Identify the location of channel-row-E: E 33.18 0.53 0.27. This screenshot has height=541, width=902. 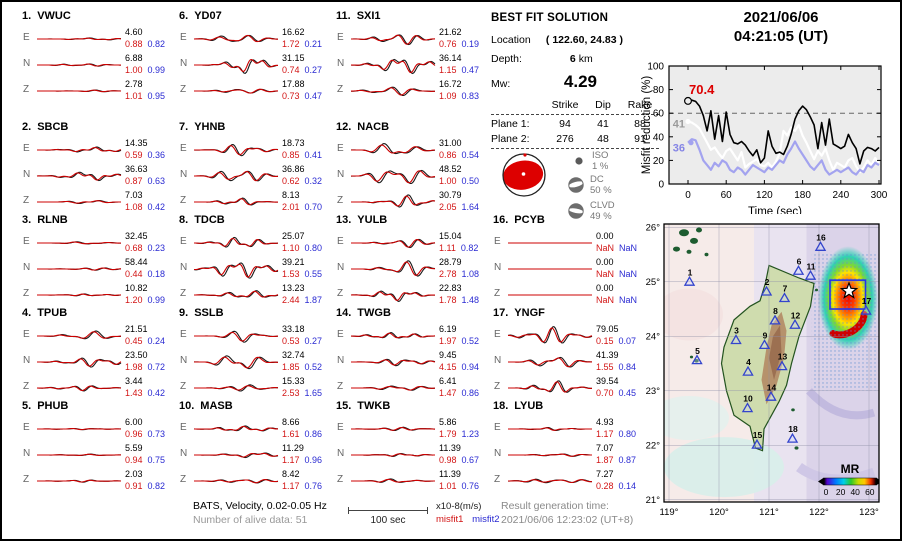
(255, 336).